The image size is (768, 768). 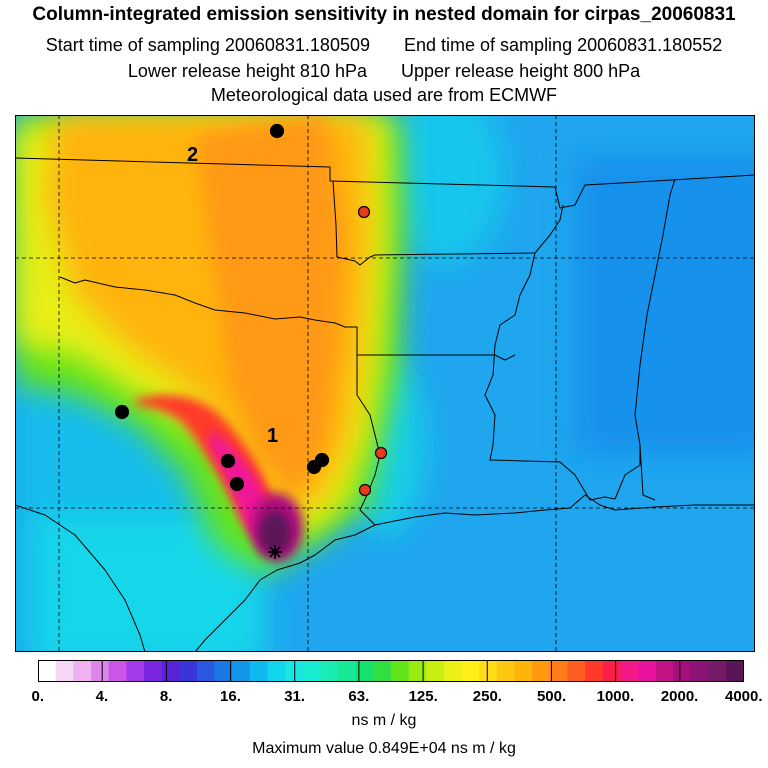 What do you see at coordinates (365, 490) in the screenshot?
I see `marker-red-south` at bounding box center [365, 490].